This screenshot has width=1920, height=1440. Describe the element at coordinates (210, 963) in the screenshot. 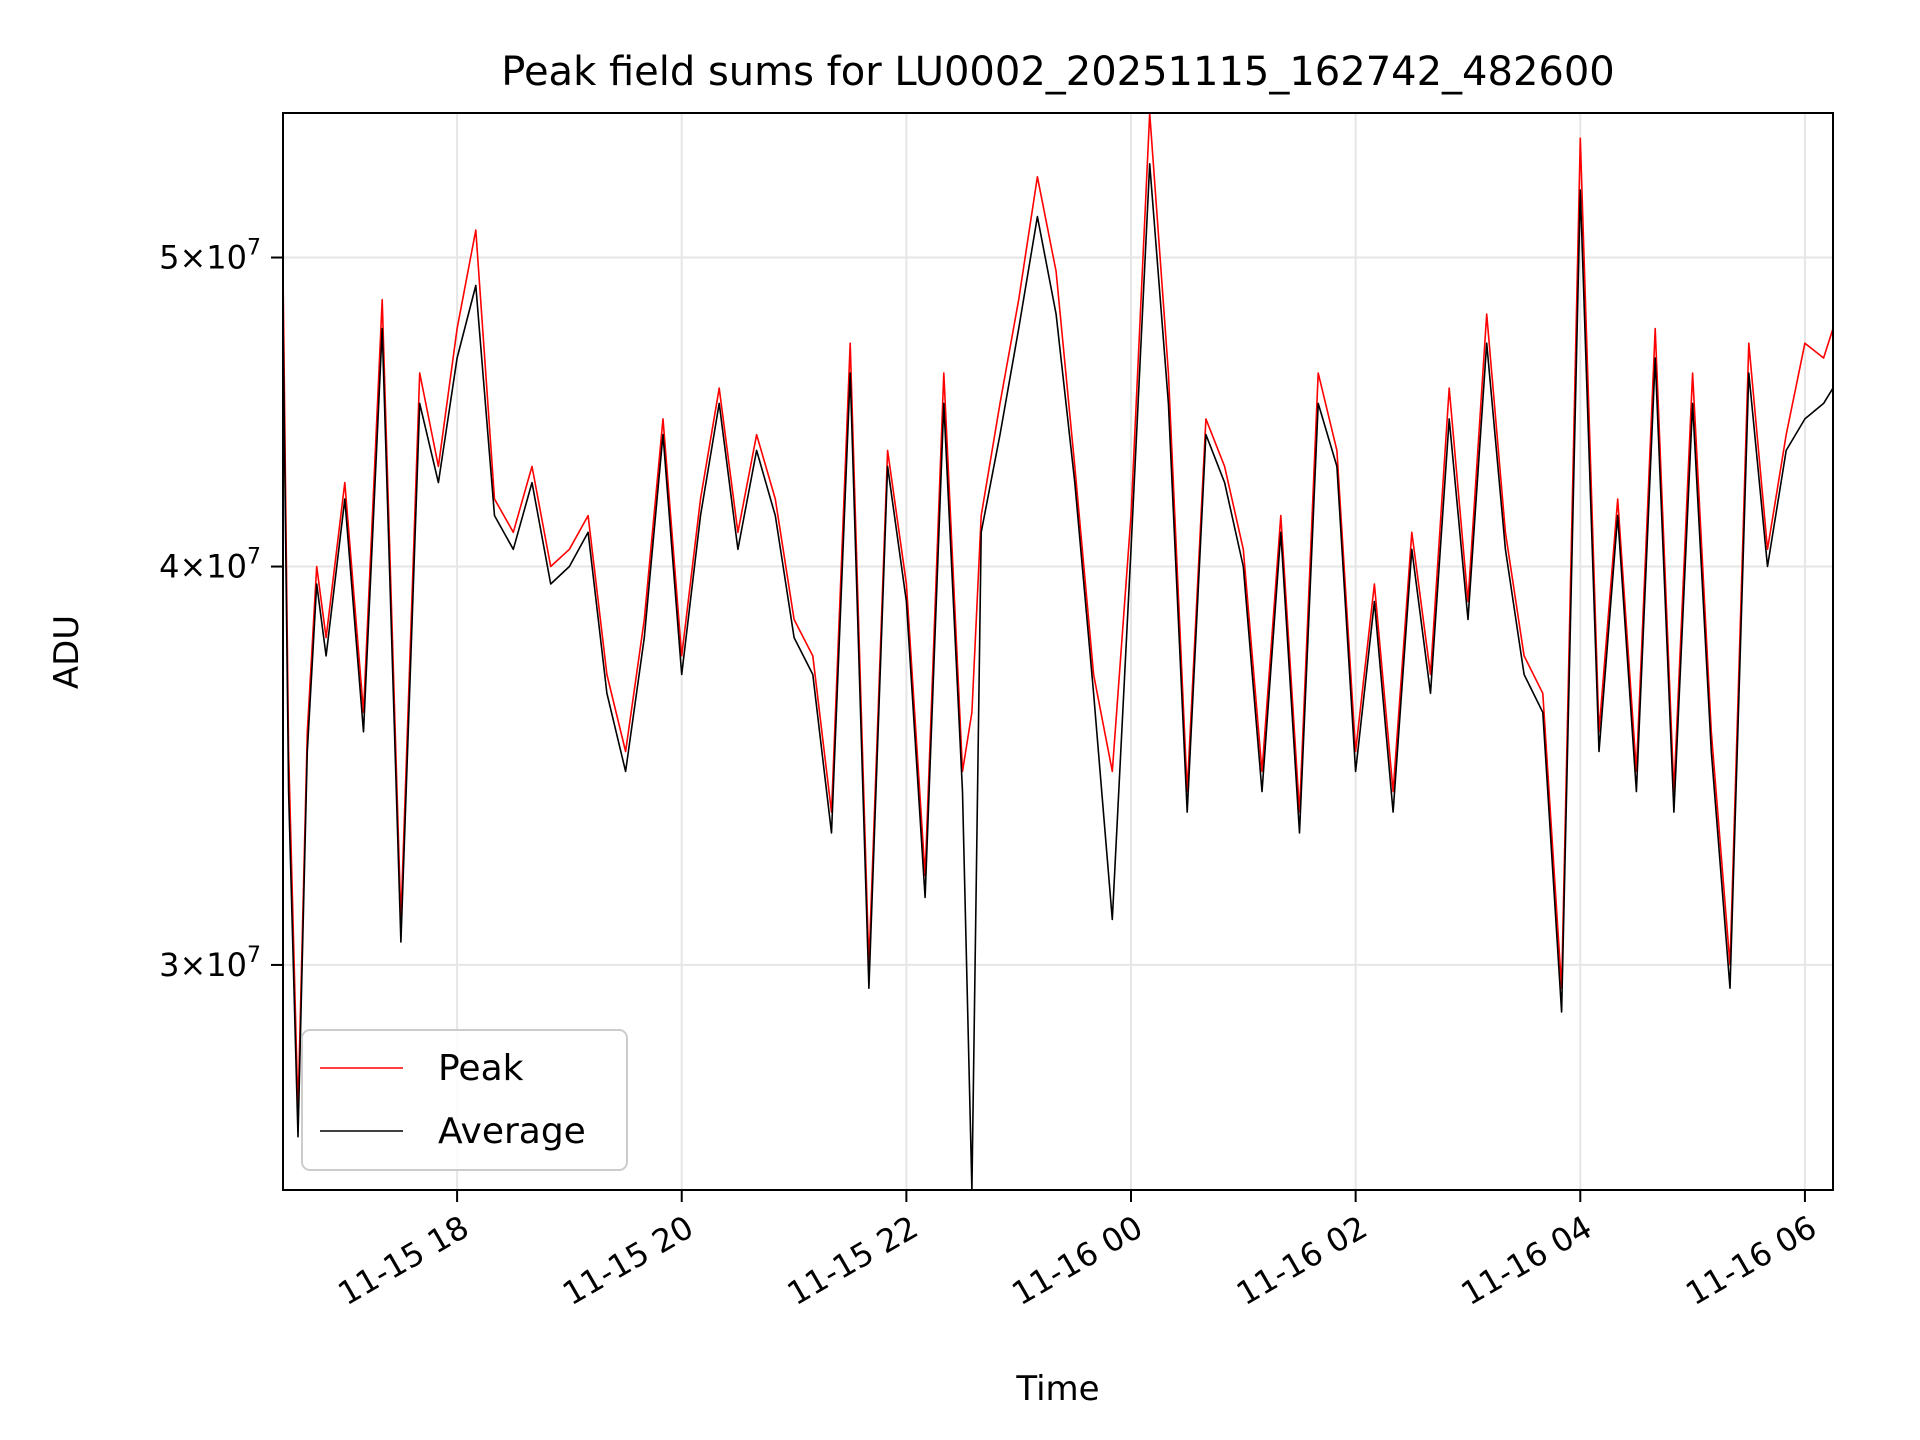

I see `y-tick-label: 3×107` at that location.